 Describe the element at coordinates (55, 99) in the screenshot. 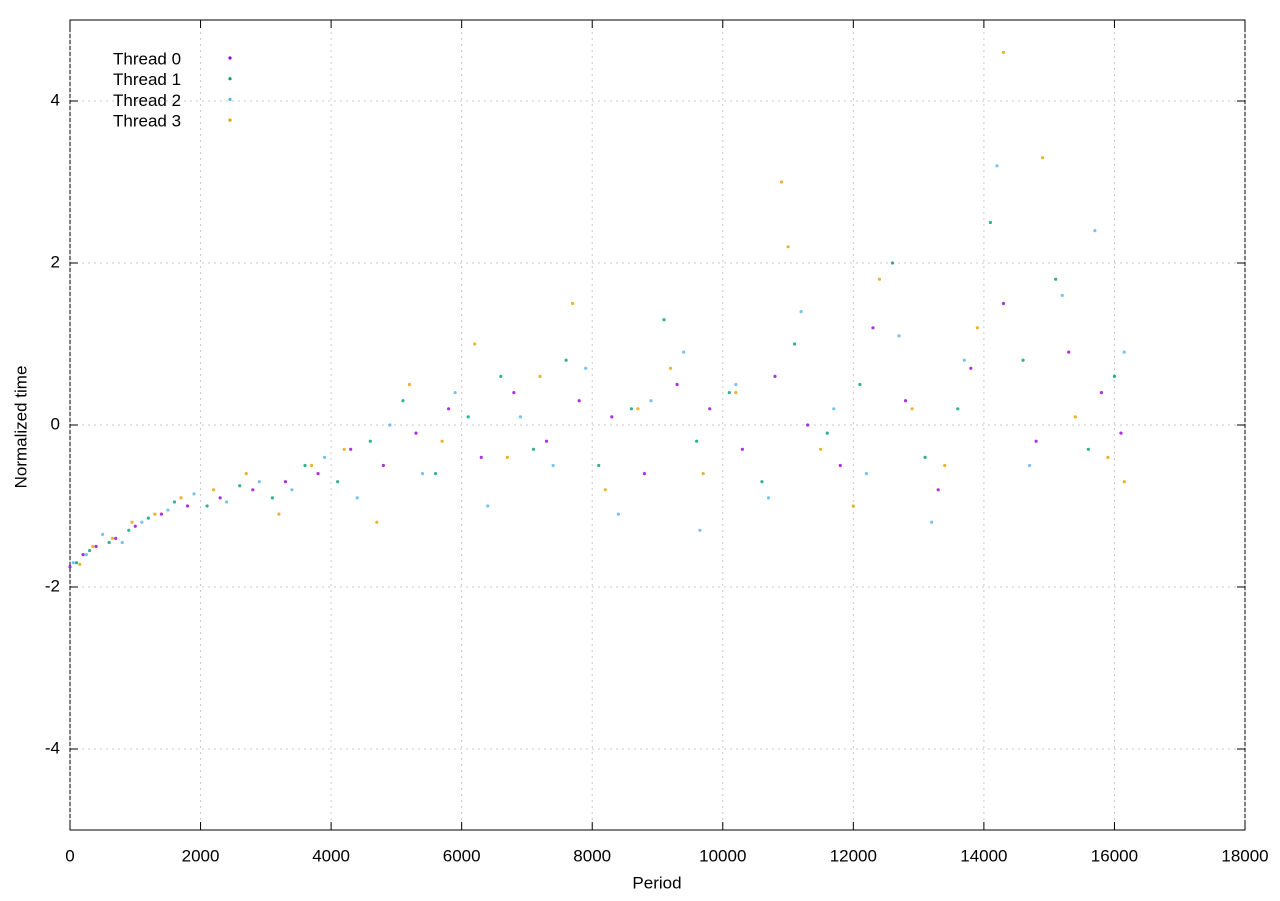

I see `y-tick-label: 4` at that location.